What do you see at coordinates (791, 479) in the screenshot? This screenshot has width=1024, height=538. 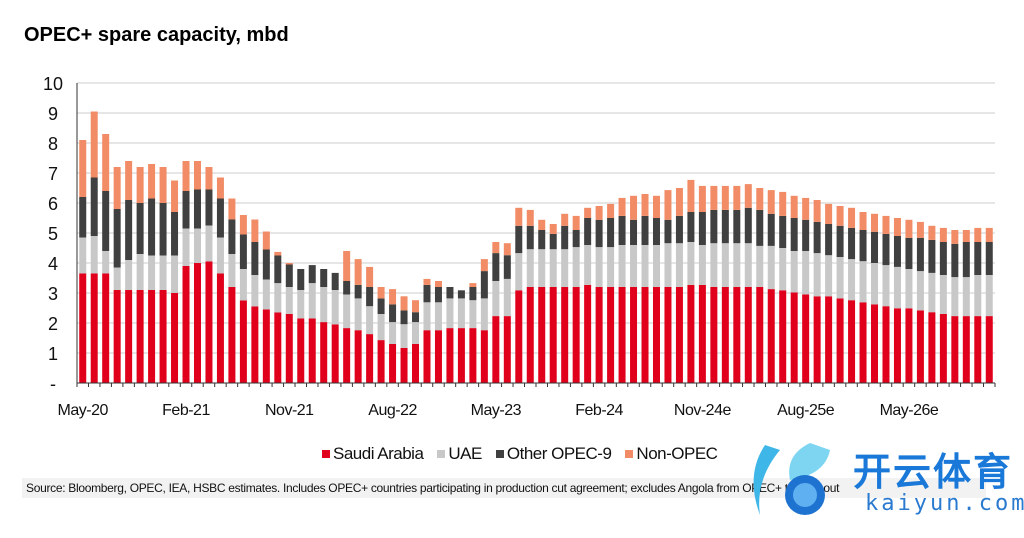 I see `kaiyun-logo-icon` at bounding box center [791, 479].